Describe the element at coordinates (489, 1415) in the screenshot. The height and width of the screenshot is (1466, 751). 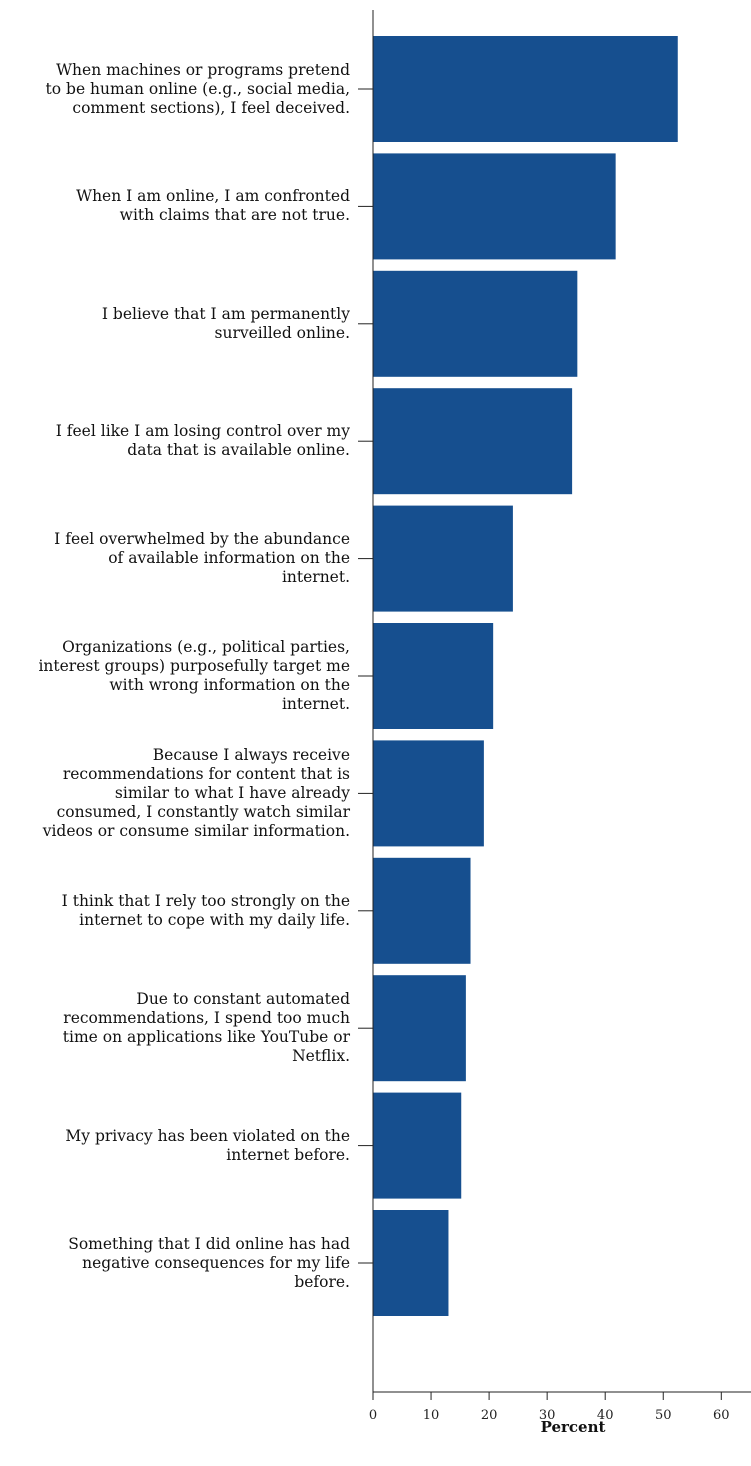
I see `x-tick-label: 20` at that location.